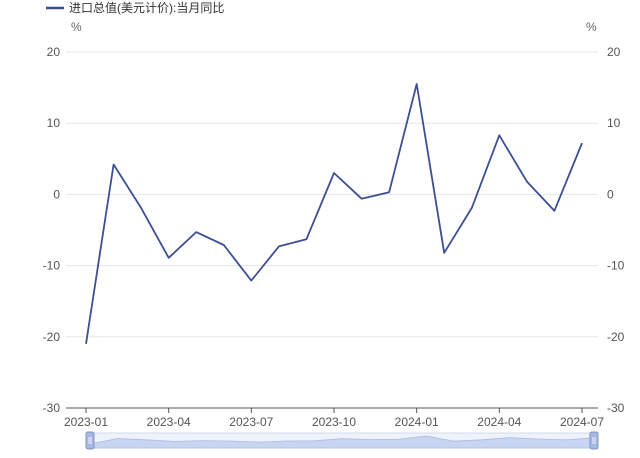 The image size is (640, 458). What do you see at coordinates (90, 440) in the screenshot?
I see `zoom-handle-left` at bounding box center [90, 440].